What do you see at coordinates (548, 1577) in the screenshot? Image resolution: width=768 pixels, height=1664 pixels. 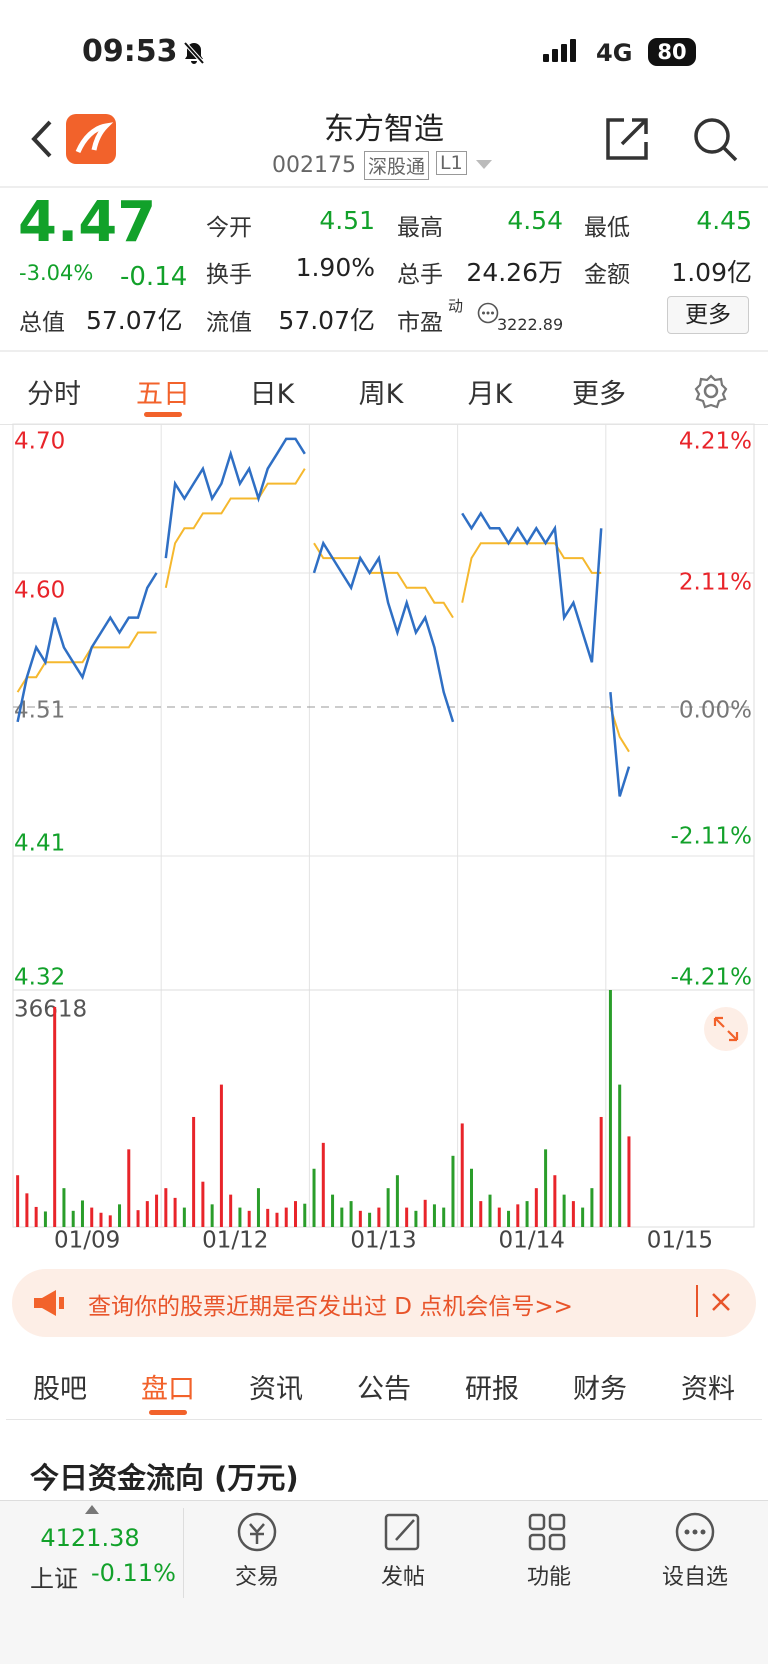 I see `footer-action: 功能` at bounding box center [548, 1577].